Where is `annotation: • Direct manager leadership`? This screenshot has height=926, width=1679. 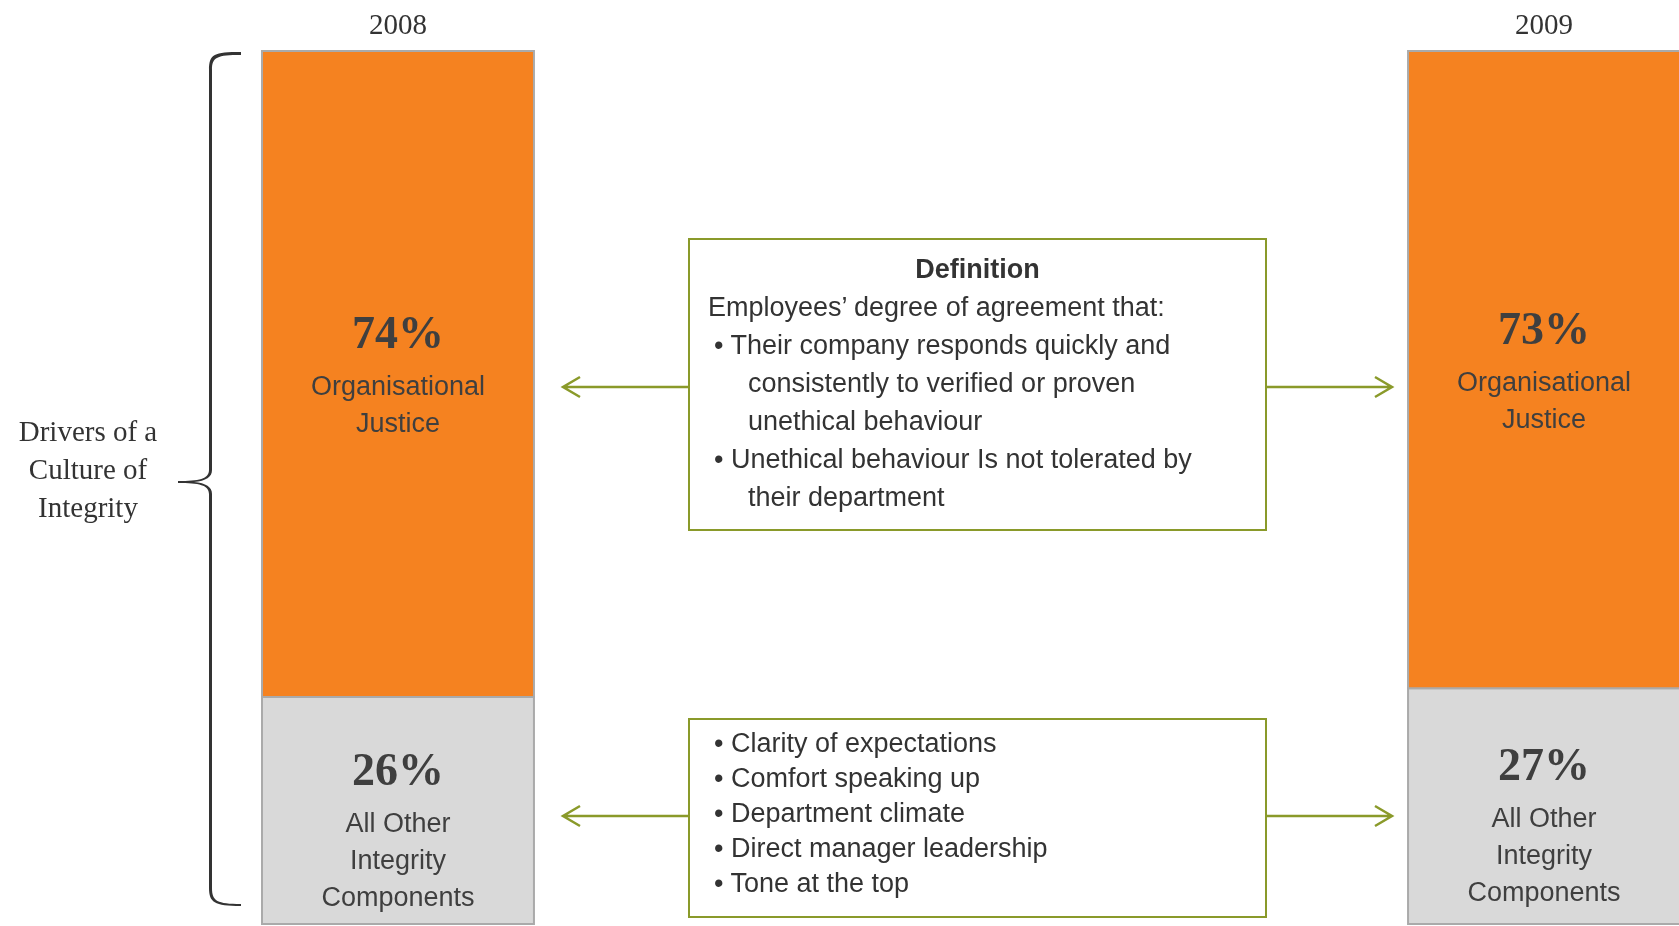 annotation: • Direct manager leadership is located at coordinates (881, 848).